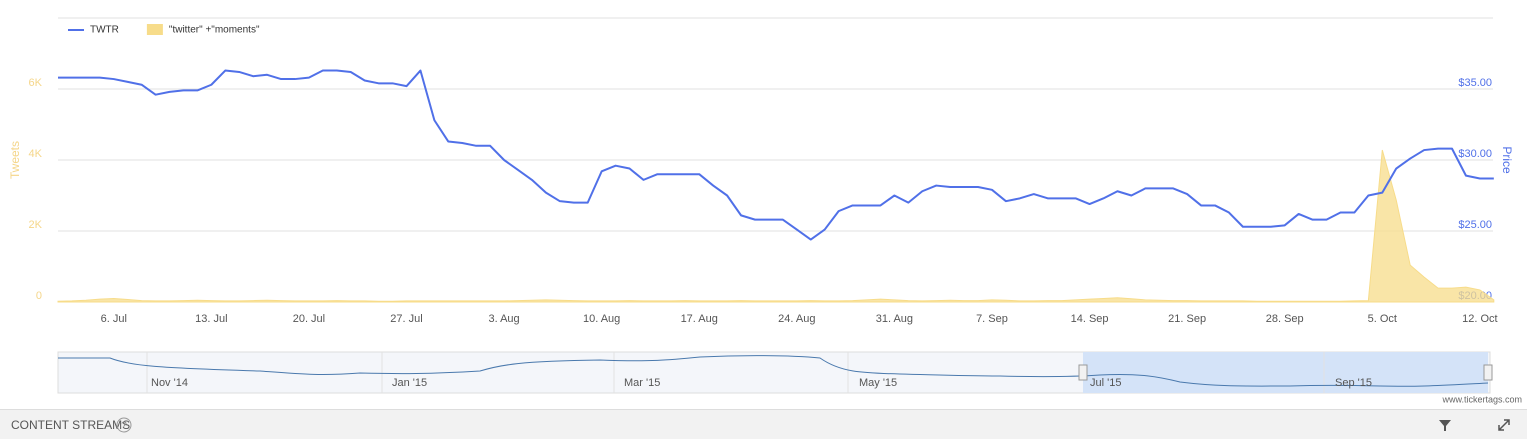 The width and height of the screenshot is (1527, 439). What do you see at coordinates (1504, 425) in the screenshot?
I see `expand-icon` at bounding box center [1504, 425].